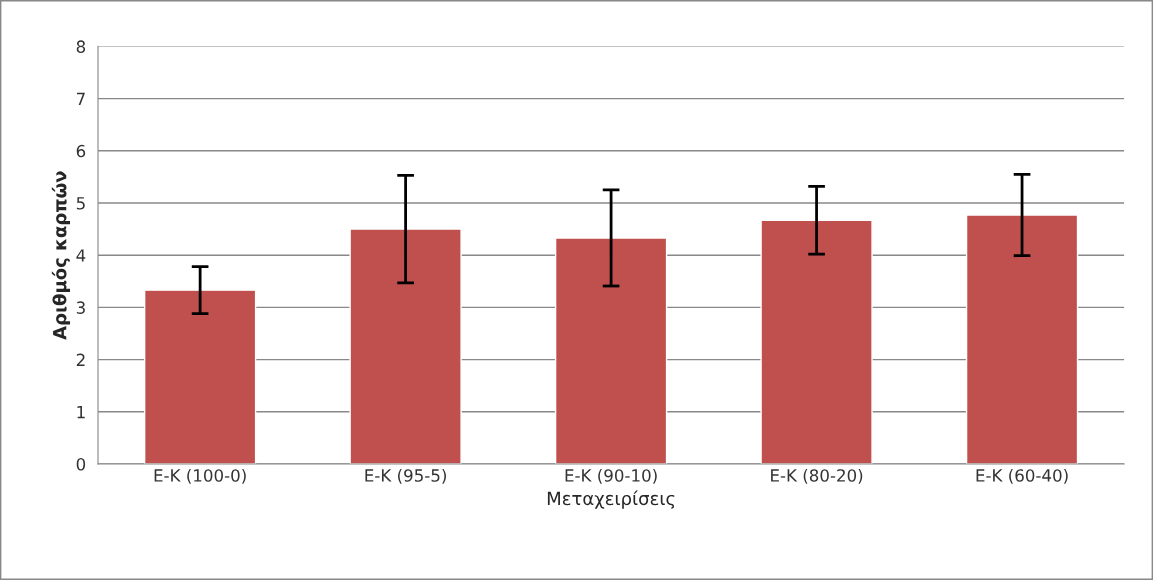 The height and width of the screenshot is (580, 1153). Describe the element at coordinates (81, 412) in the screenshot. I see `y-tick-label: 1` at that location.